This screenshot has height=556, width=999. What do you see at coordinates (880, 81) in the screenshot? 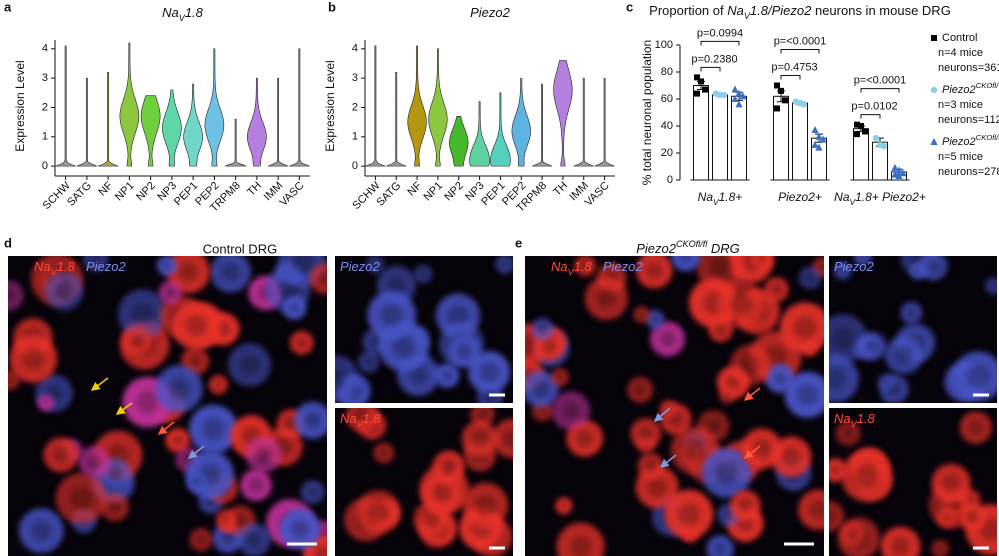
I see `p-value: p=<0.0001` at bounding box center [880, 81].